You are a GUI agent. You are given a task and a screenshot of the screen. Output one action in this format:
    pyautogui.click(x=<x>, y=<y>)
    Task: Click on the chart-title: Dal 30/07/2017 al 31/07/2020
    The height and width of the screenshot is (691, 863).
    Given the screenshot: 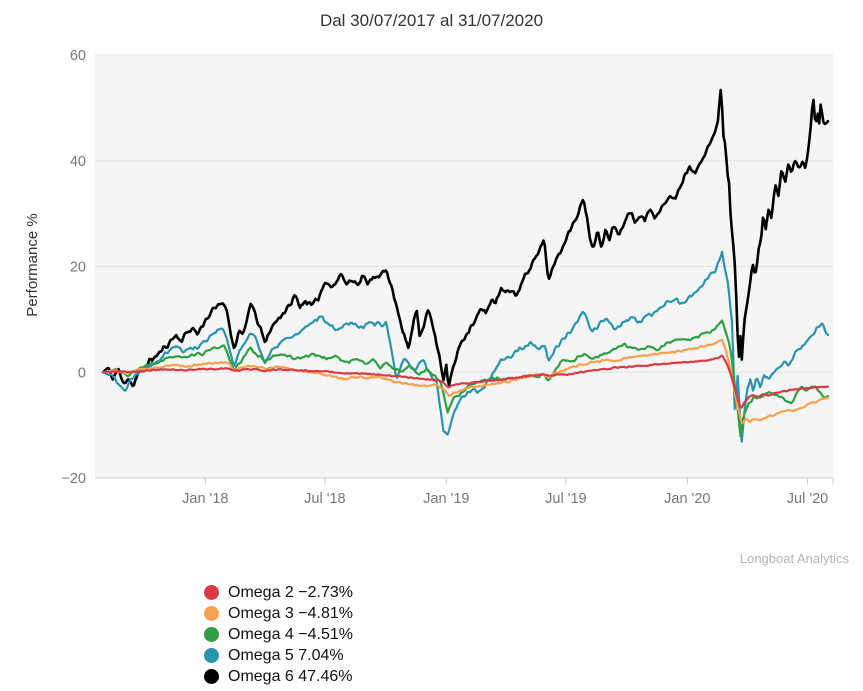 What is the action you would take?
    pyautogui.click(x=431, y=20)
    